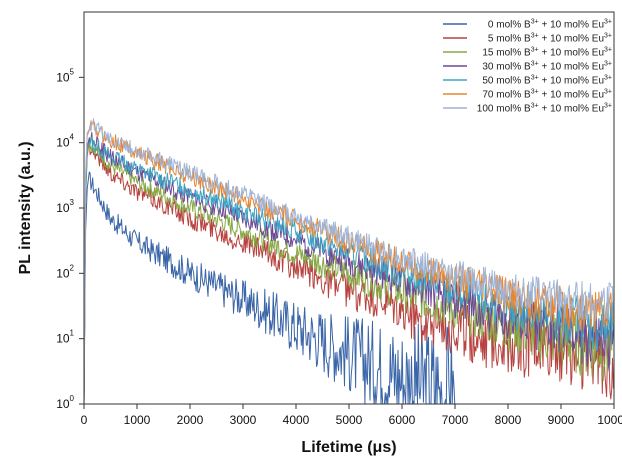 Image resolution: width=622 pixels, height=462 pixels. Describe the element at coordinates (455, 420) in the screenshot. I see `x-tick-label: 7000` at that location.